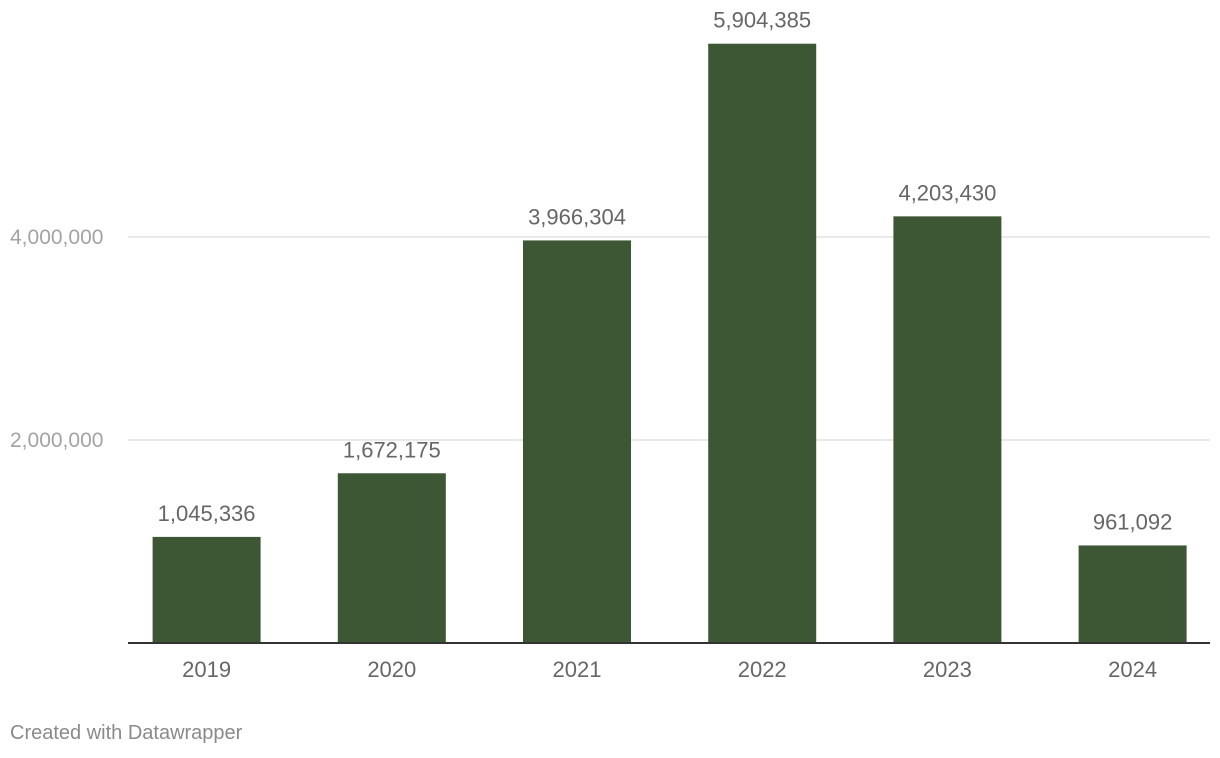 The width and height of the screenshot is (1220, 758). Describe the element at coordinates (577, 216) in the screenshot. I see `bar-value-label: 3,966,304` at that location.